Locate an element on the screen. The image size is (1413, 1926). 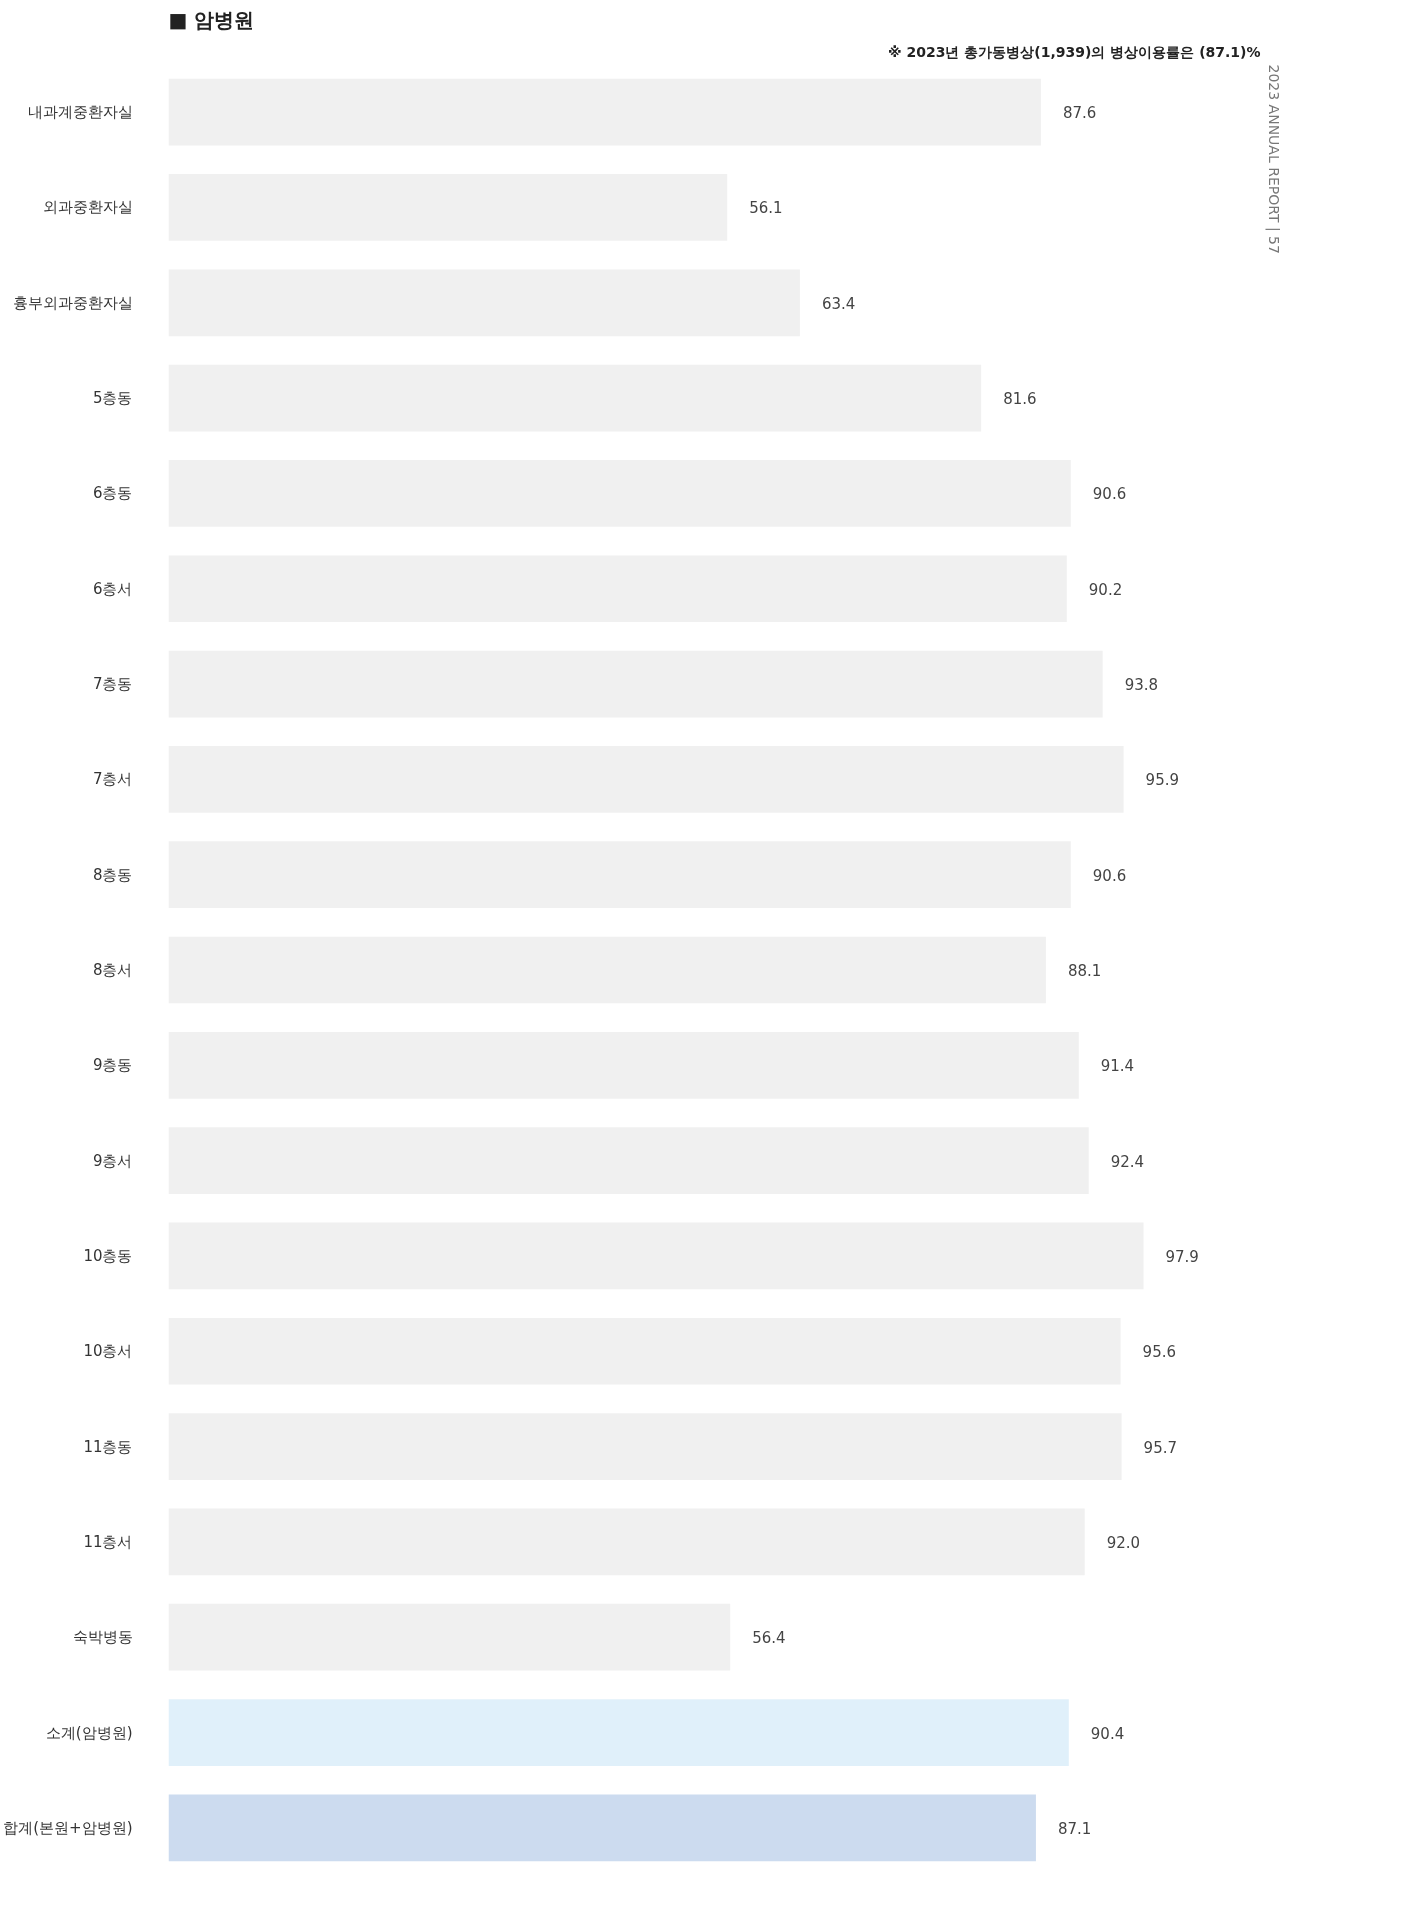
y-tick-label: 숙박병동 is located at coordinates (102, 1637).